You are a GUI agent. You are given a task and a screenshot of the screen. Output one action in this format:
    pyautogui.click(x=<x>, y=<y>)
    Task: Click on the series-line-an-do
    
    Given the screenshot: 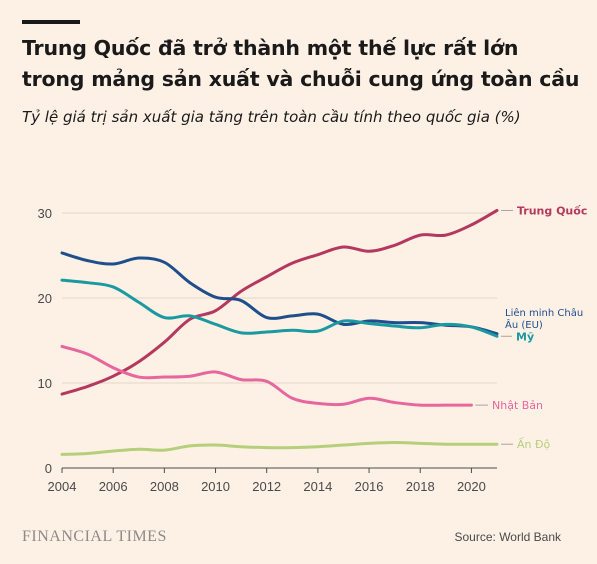 What is the action you would take?
    pyautogui.click(x=279, y=448)
    